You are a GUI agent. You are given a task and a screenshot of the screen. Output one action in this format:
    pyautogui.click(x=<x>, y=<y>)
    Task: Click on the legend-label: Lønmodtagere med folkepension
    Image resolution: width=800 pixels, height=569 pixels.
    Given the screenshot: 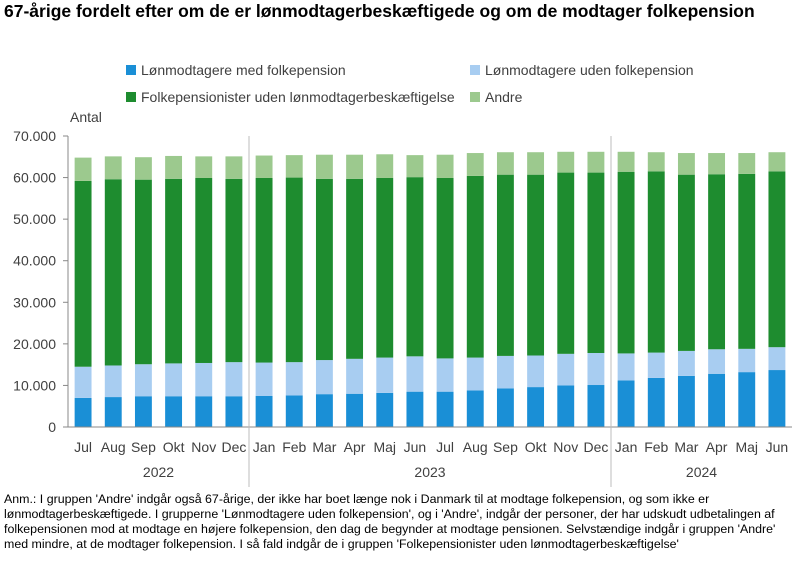 What is the action you would take?
    pyautogui.click(x=243, y=70)
    